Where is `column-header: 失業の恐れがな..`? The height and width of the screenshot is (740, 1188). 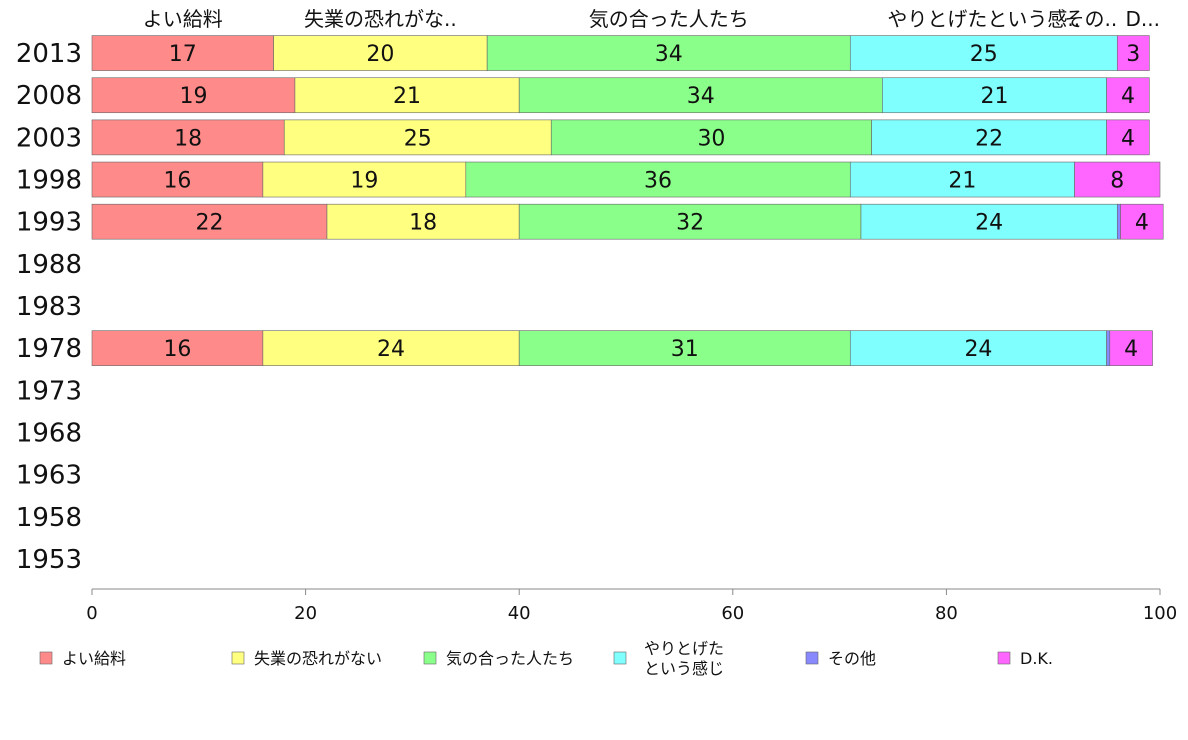
column-header: 失業の恐れがな.. is located at coordinates (380, 19).